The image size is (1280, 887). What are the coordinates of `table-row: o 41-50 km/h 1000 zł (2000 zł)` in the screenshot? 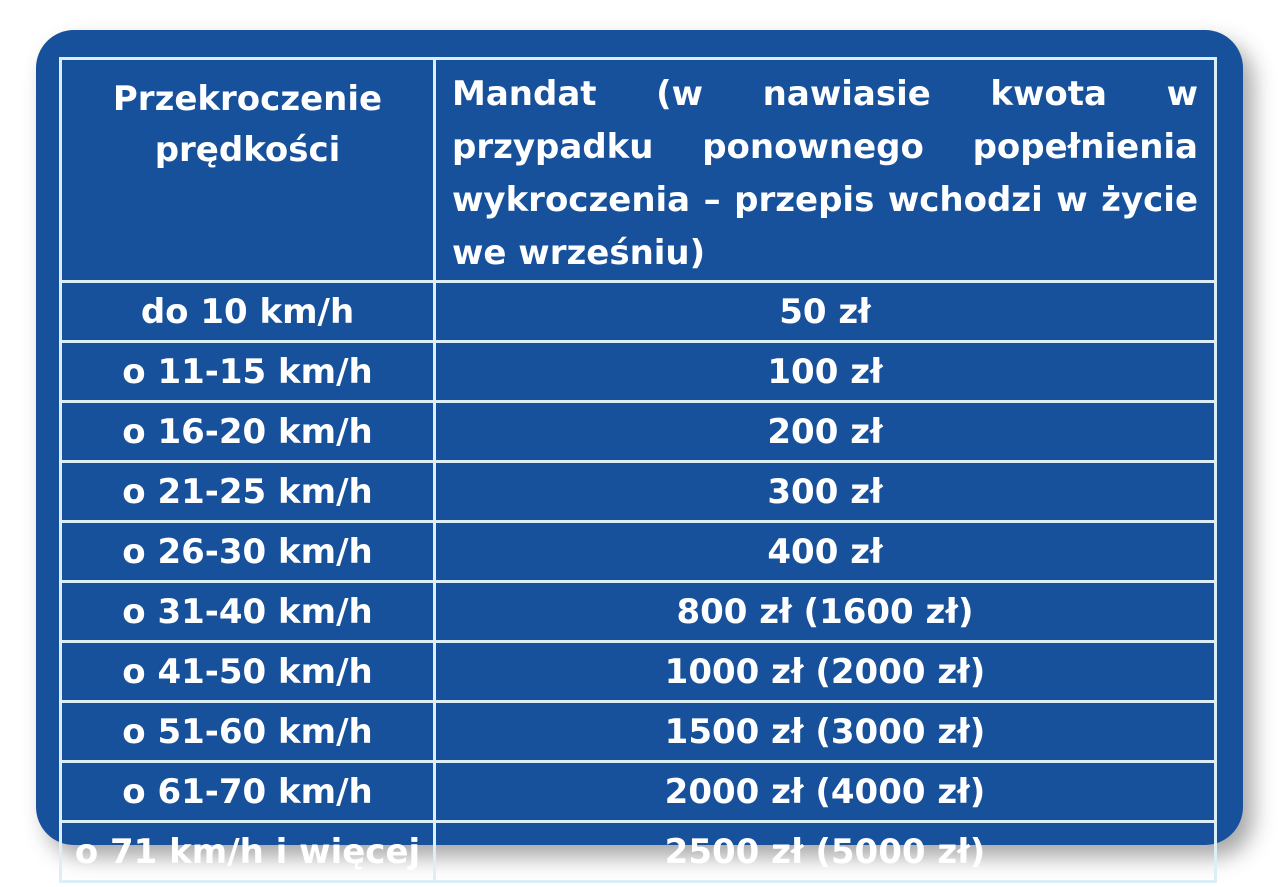 It's located at (638, 672).